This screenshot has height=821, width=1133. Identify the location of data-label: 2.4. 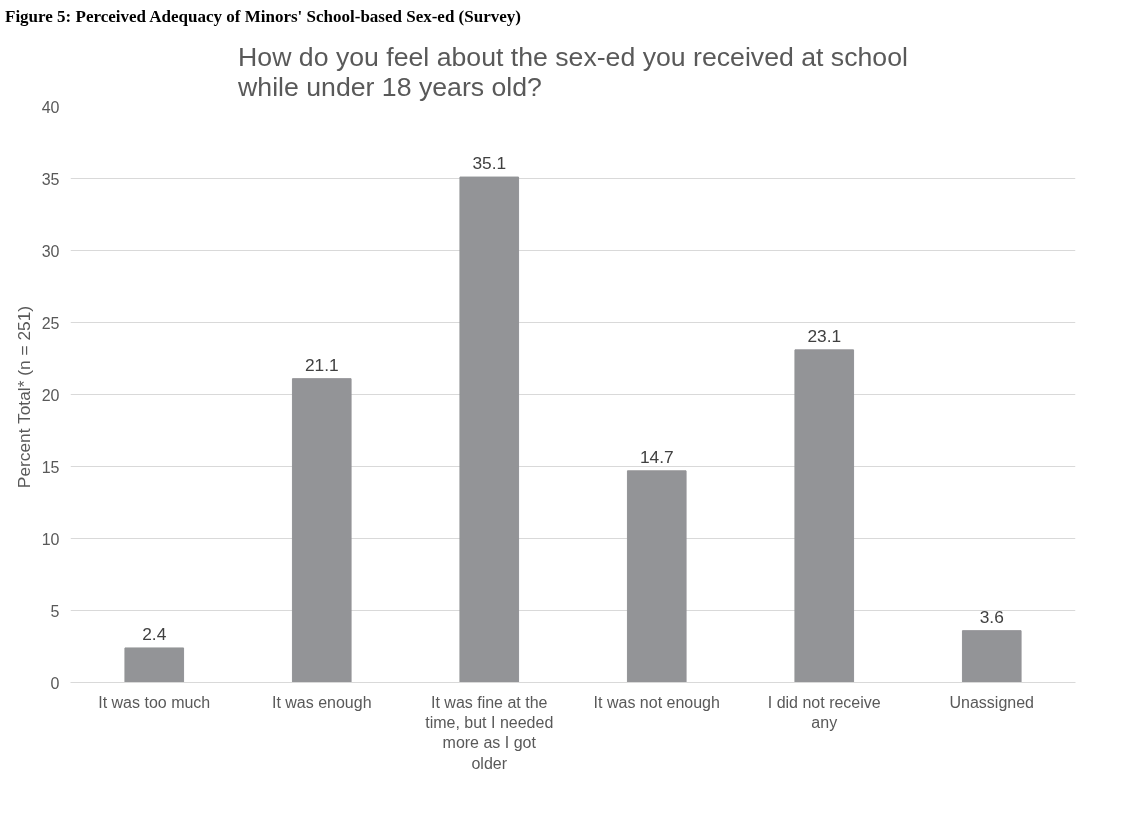
(154, 634).